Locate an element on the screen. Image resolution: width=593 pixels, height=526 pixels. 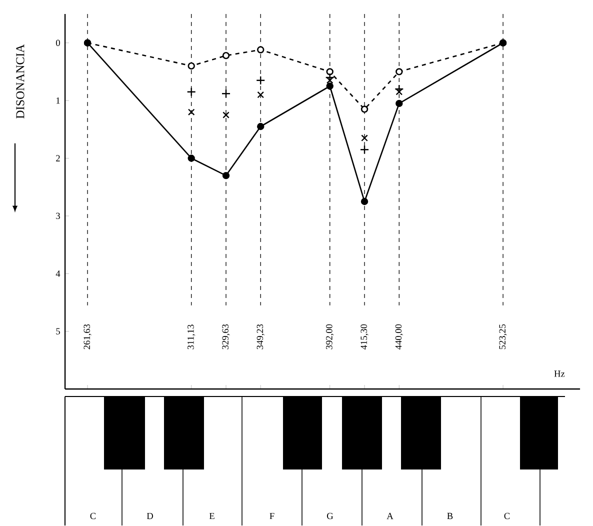
x-axis-title: Hz is located at coordinates (559, 373).